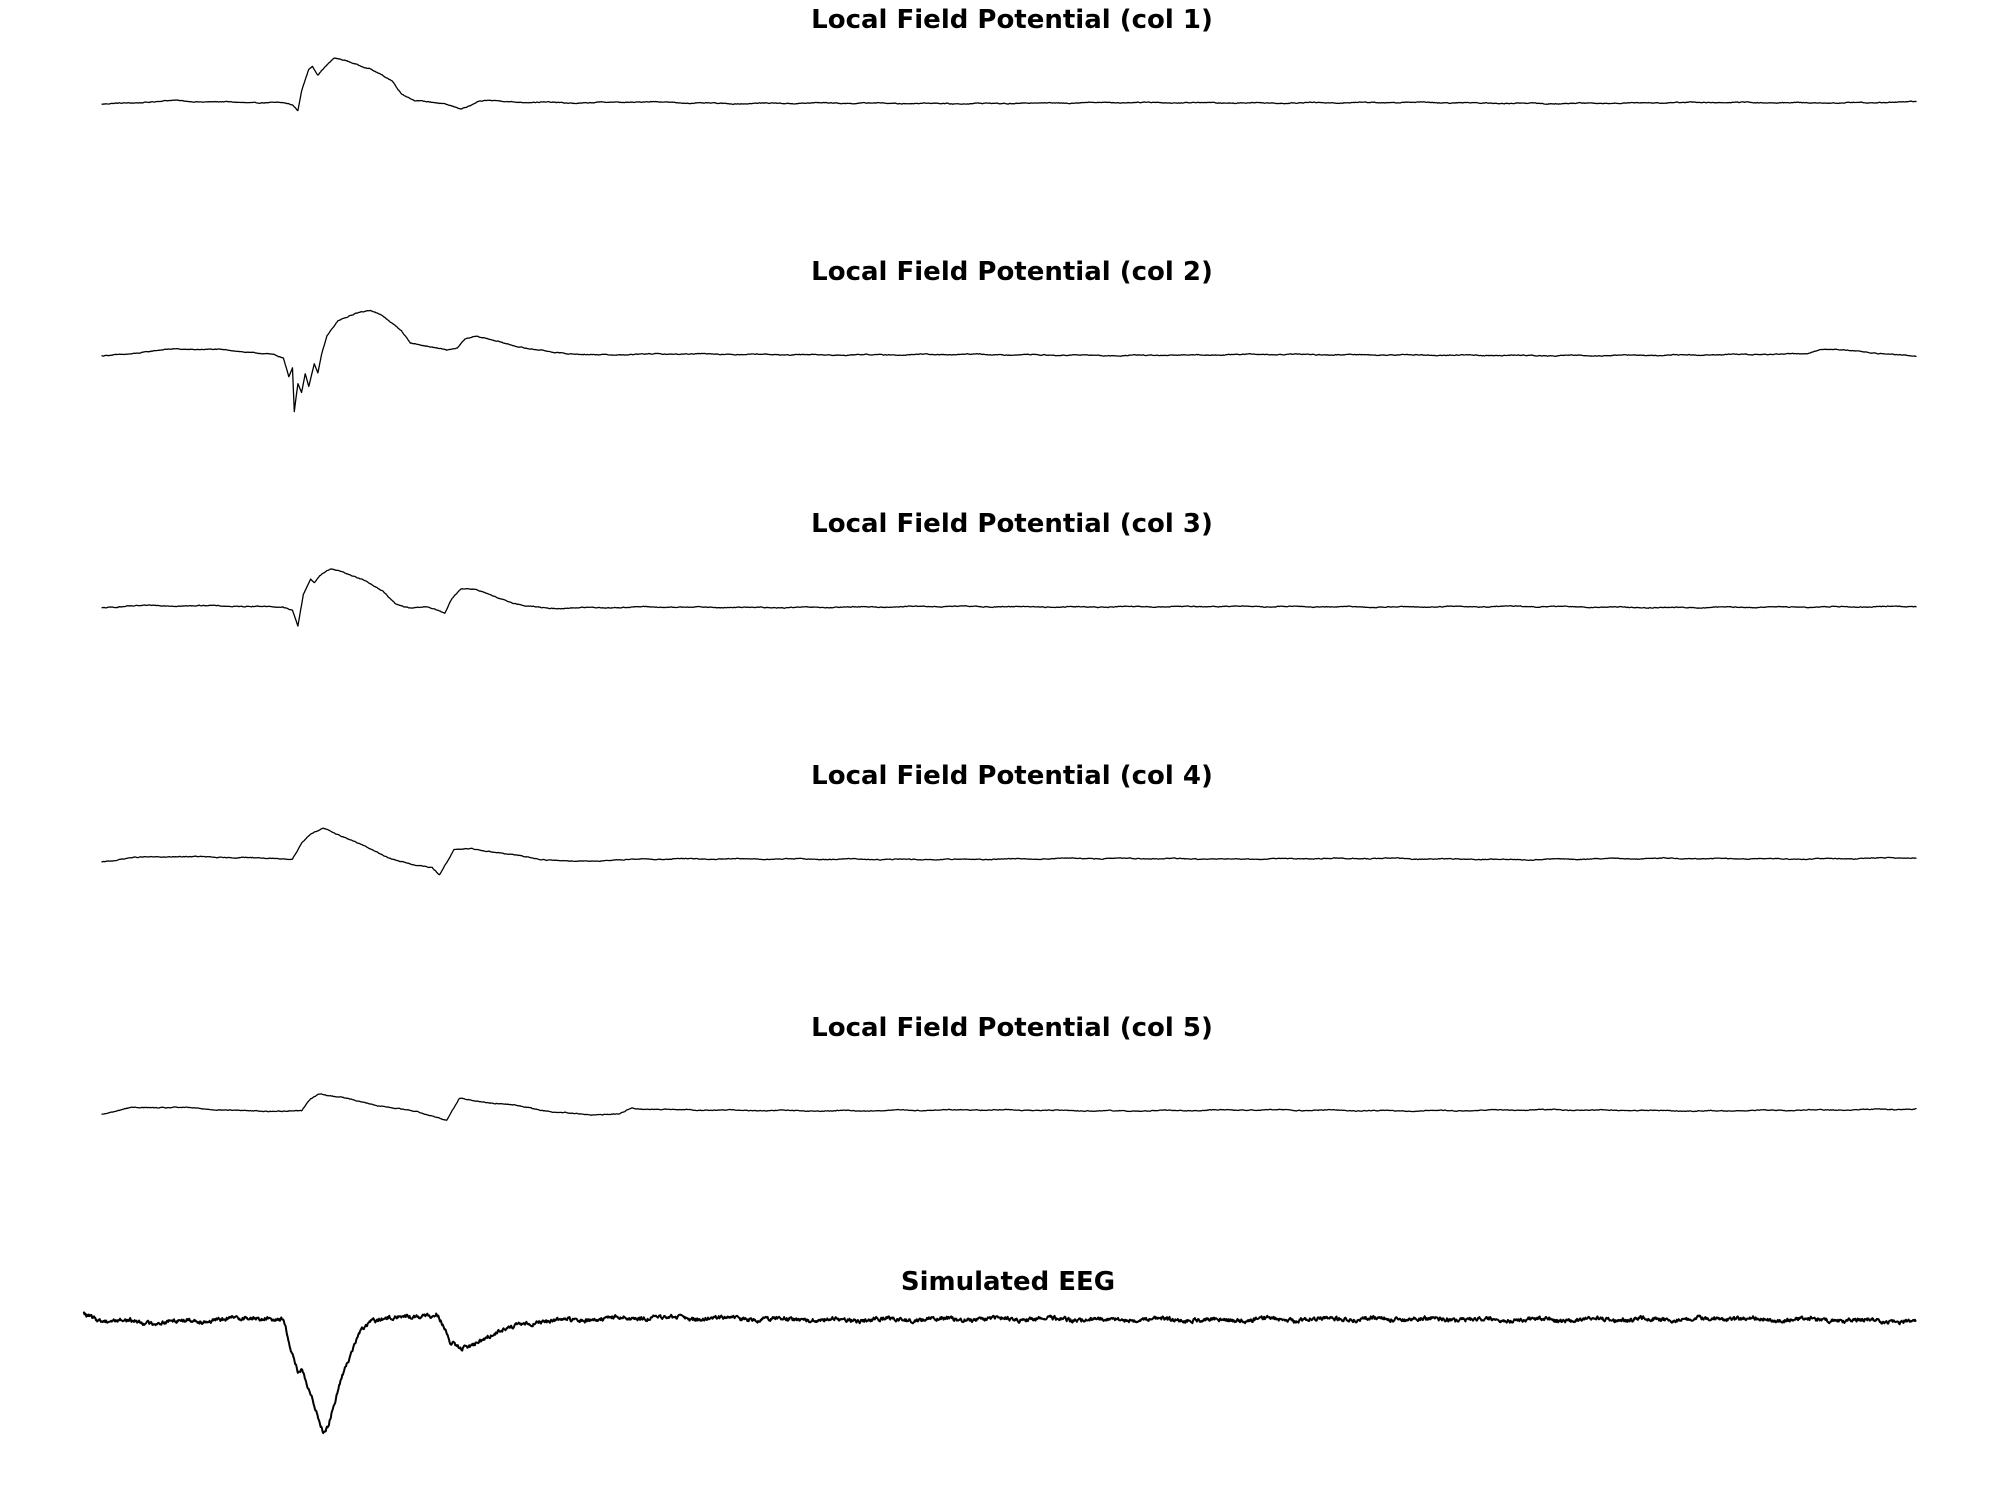 The width and height of the screenshot is (2000, 1500). What do you see at coordinates (1009, 818) in the screenshot?
I see `panel-lfp-col-4: Local Field Potential (col 4)` at bounding box center [1009, 818].